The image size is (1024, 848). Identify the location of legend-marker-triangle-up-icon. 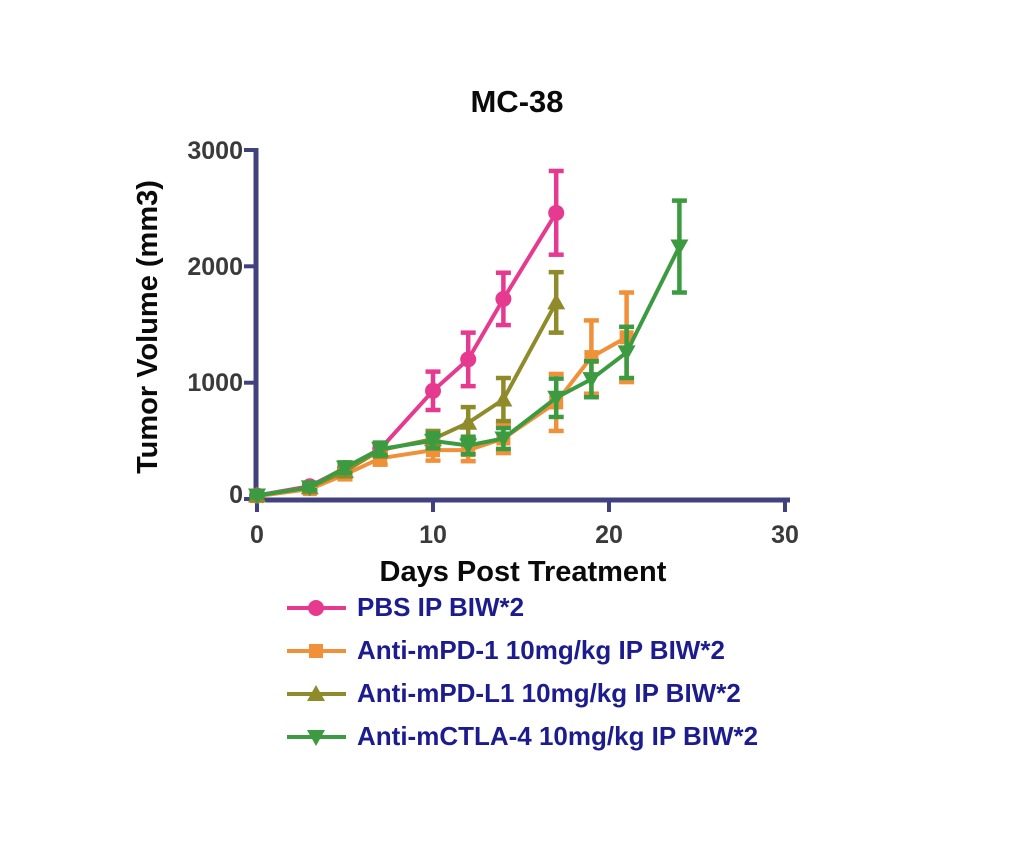
(316, 692).